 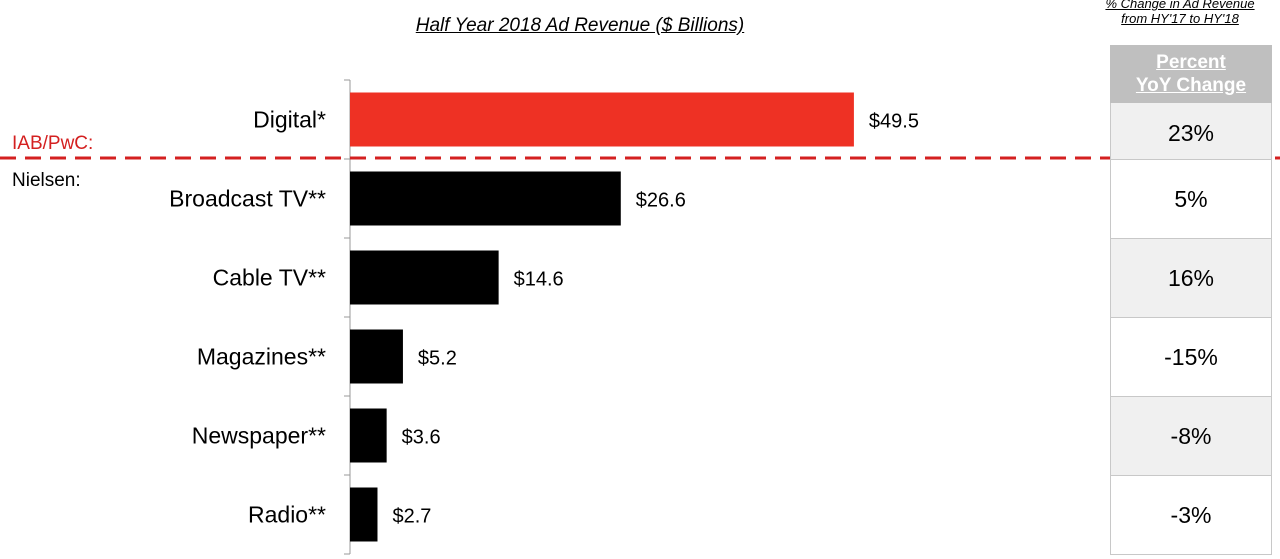 I want to click on yoy-table-header: Percent YoY Change, so click(x=1191, y=74).